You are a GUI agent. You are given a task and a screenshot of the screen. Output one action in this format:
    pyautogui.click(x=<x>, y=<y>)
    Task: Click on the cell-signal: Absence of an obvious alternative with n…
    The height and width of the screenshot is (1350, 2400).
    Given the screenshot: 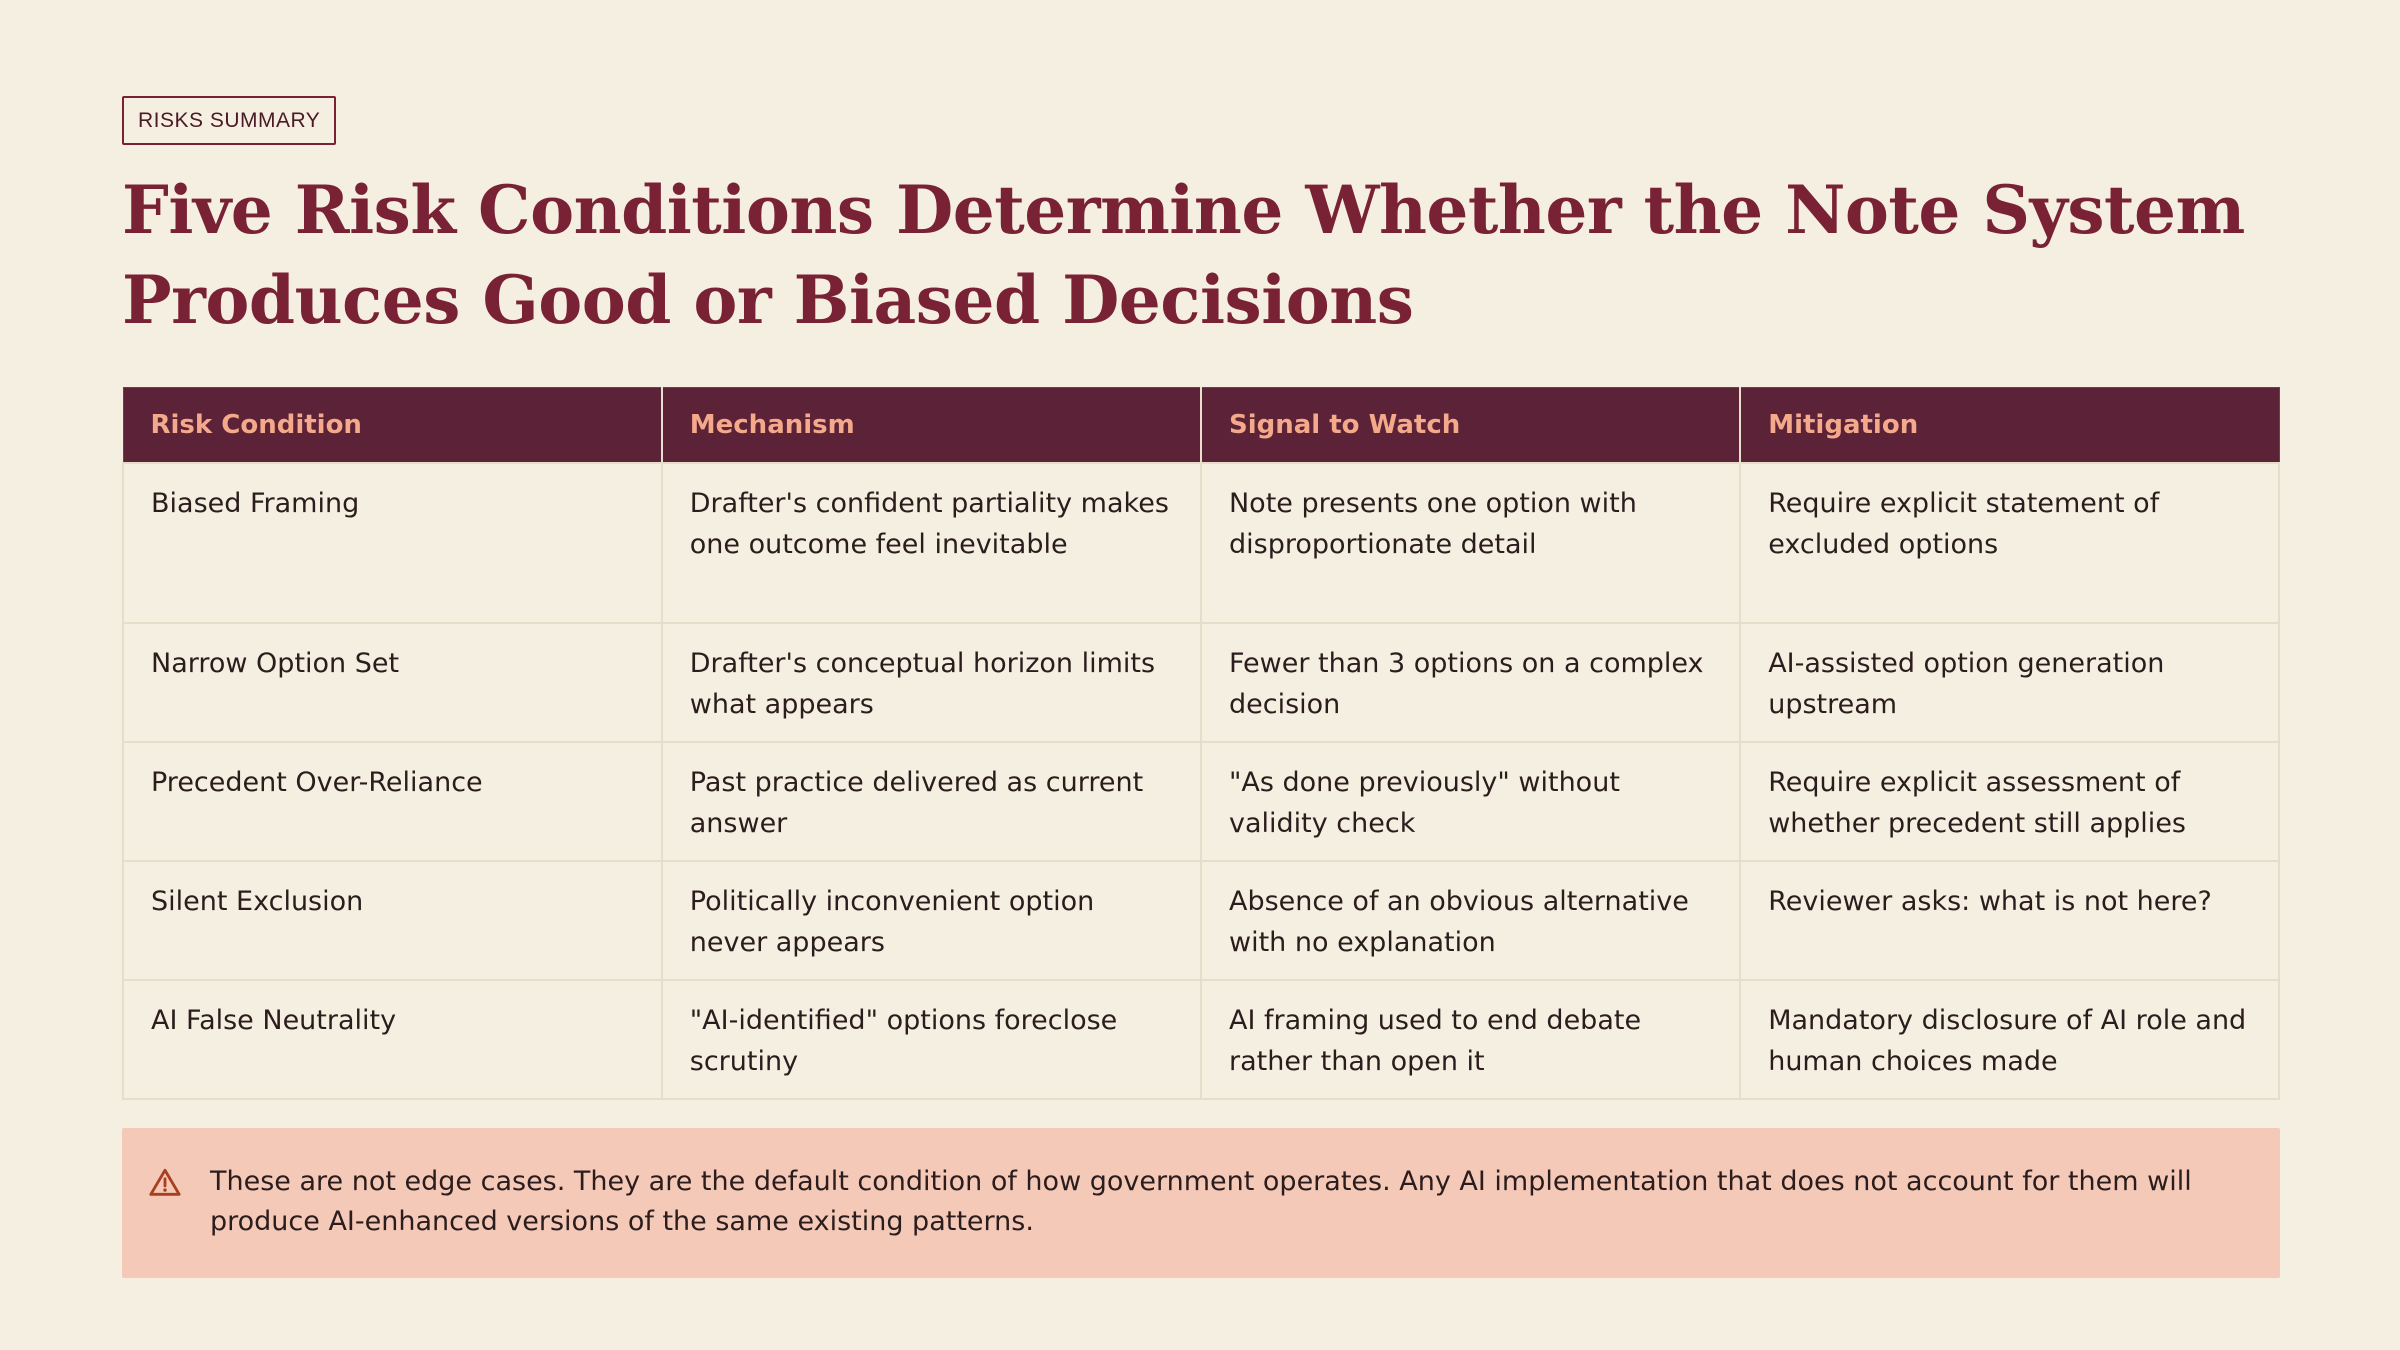 What is the action you would take?
    pyautogui.click(x=1470, y=920)
    